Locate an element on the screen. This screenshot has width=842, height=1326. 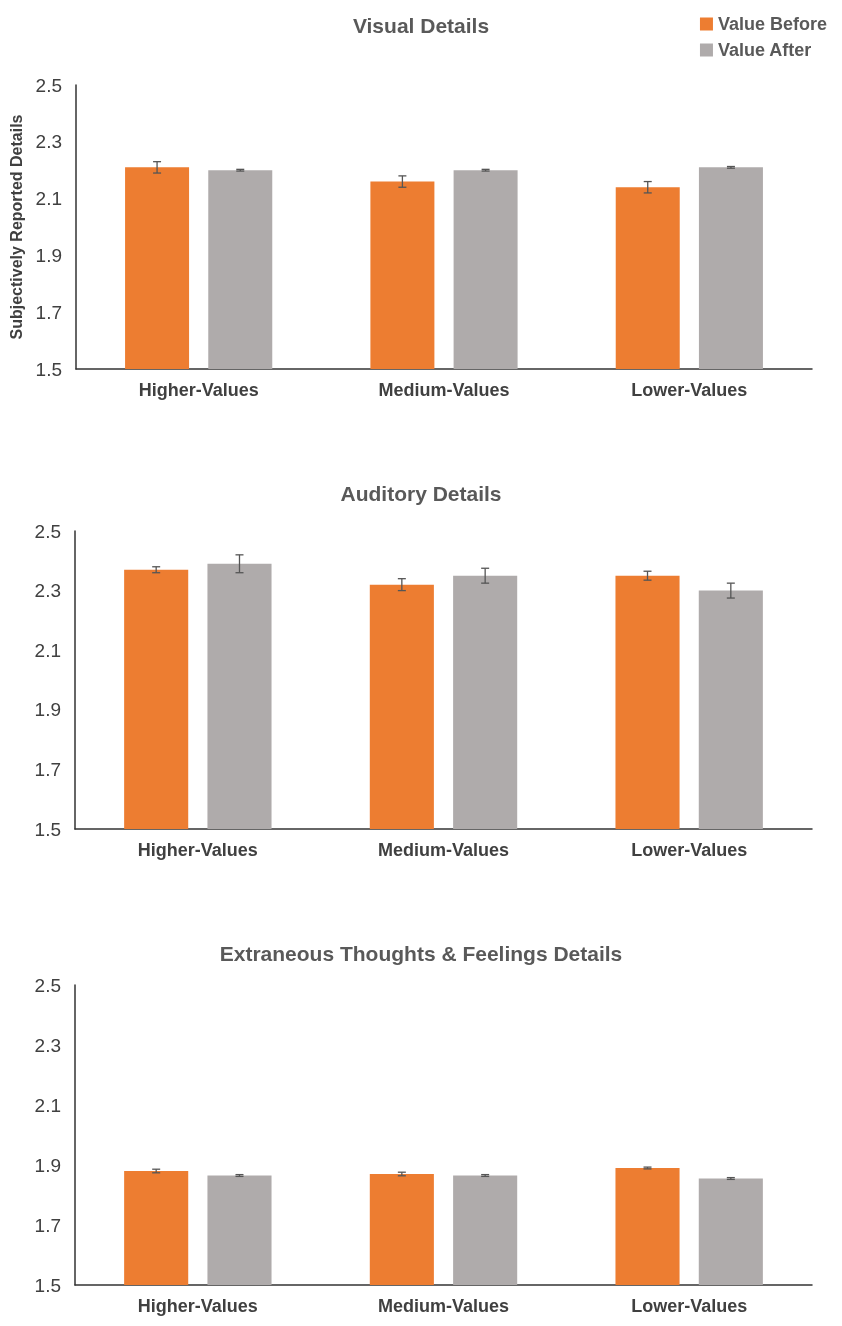
chart-title: Auditory Details is located at coordinates (421, 493).